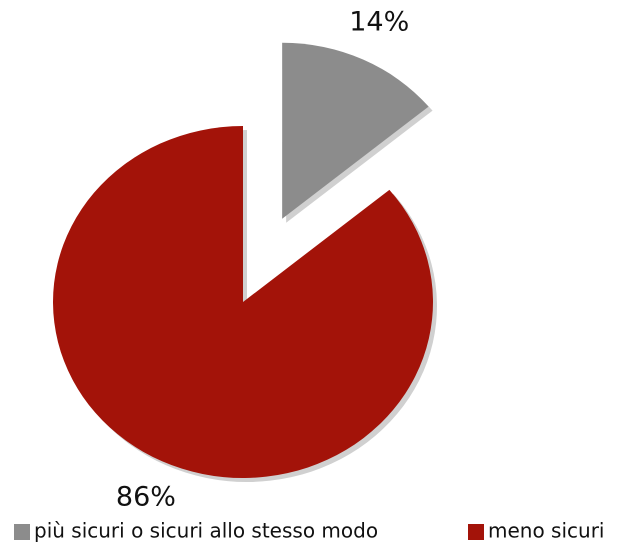 The height and width of the screenshot is (546, 631). I want to click on slice, so click(355, 130).